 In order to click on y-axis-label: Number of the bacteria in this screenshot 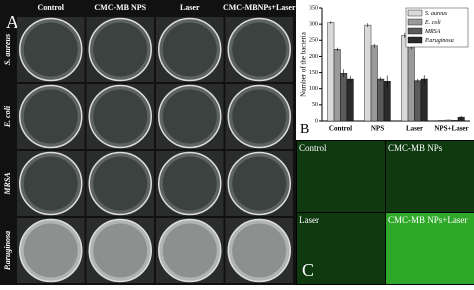, I will do `click(304, 64)`.